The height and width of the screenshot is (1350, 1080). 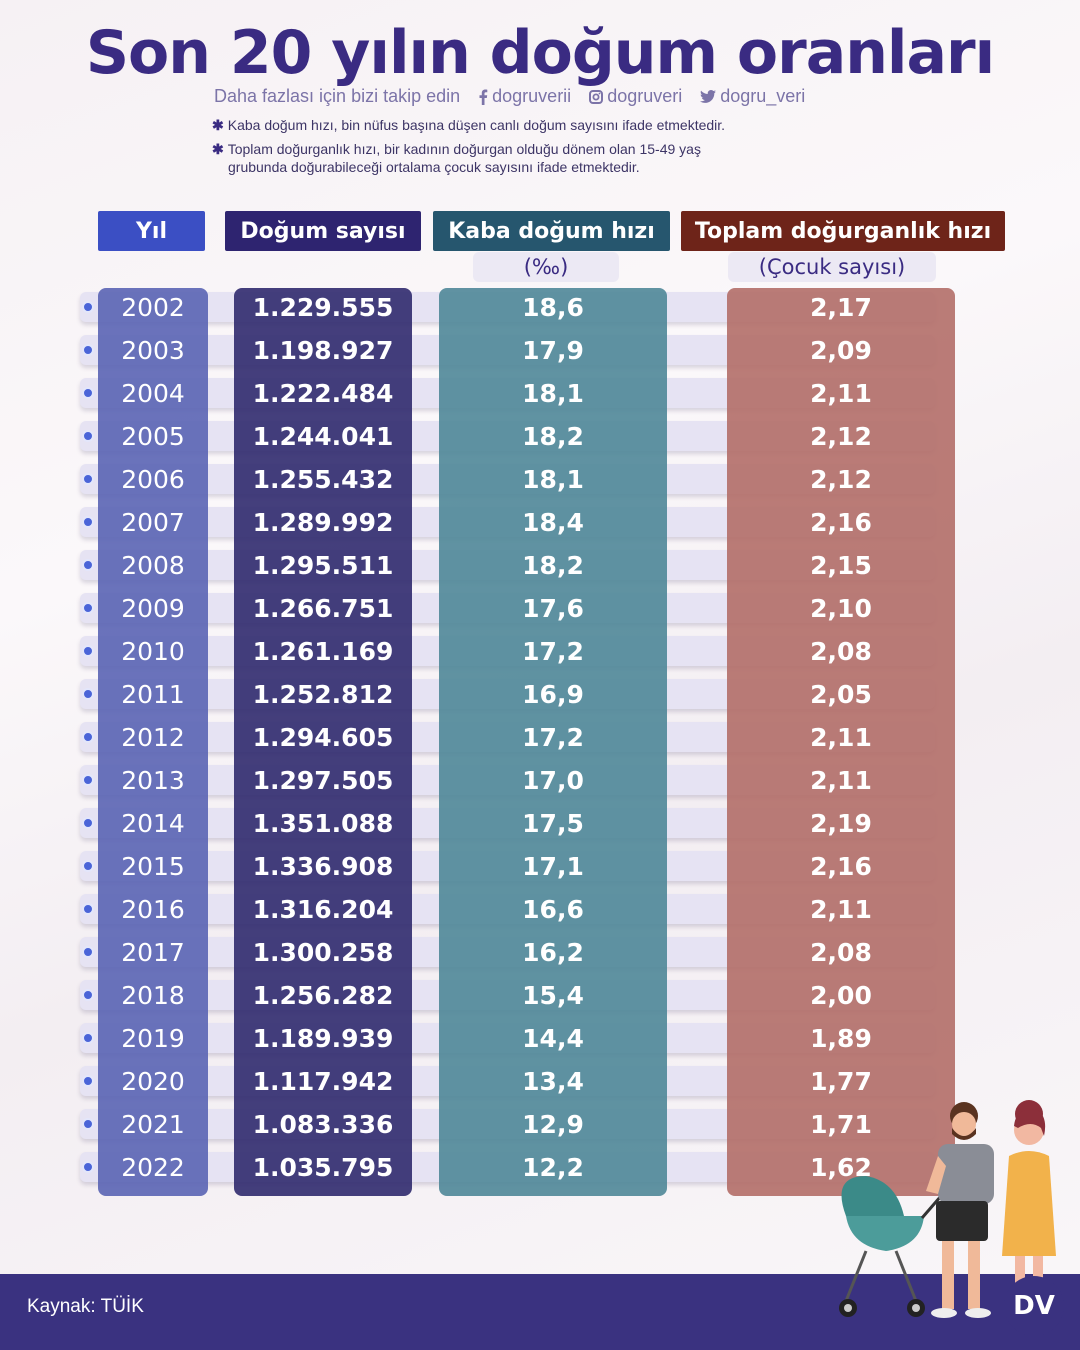 What do you see at coordinates (153, 565) in the screenshot?
I see `cell-year: 2008` at bounding box center [153, 565].